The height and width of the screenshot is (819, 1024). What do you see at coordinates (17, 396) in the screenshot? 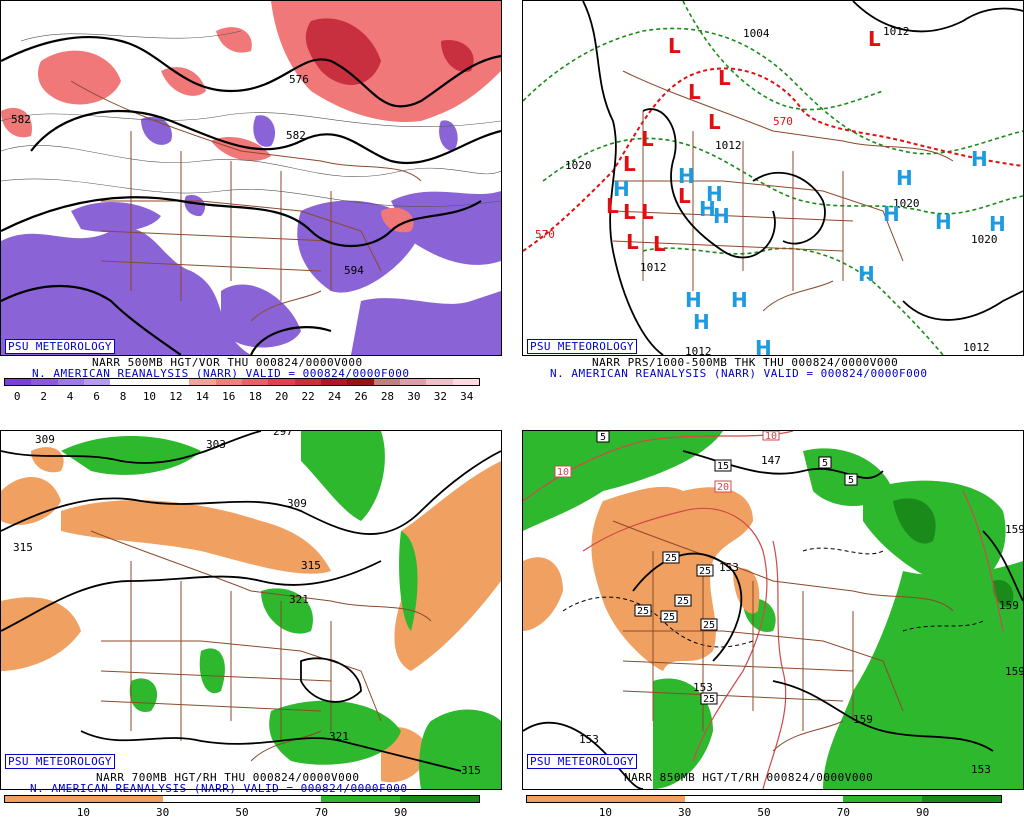
I see `colorbar-tick: 0` at bounding box center [17, 396].